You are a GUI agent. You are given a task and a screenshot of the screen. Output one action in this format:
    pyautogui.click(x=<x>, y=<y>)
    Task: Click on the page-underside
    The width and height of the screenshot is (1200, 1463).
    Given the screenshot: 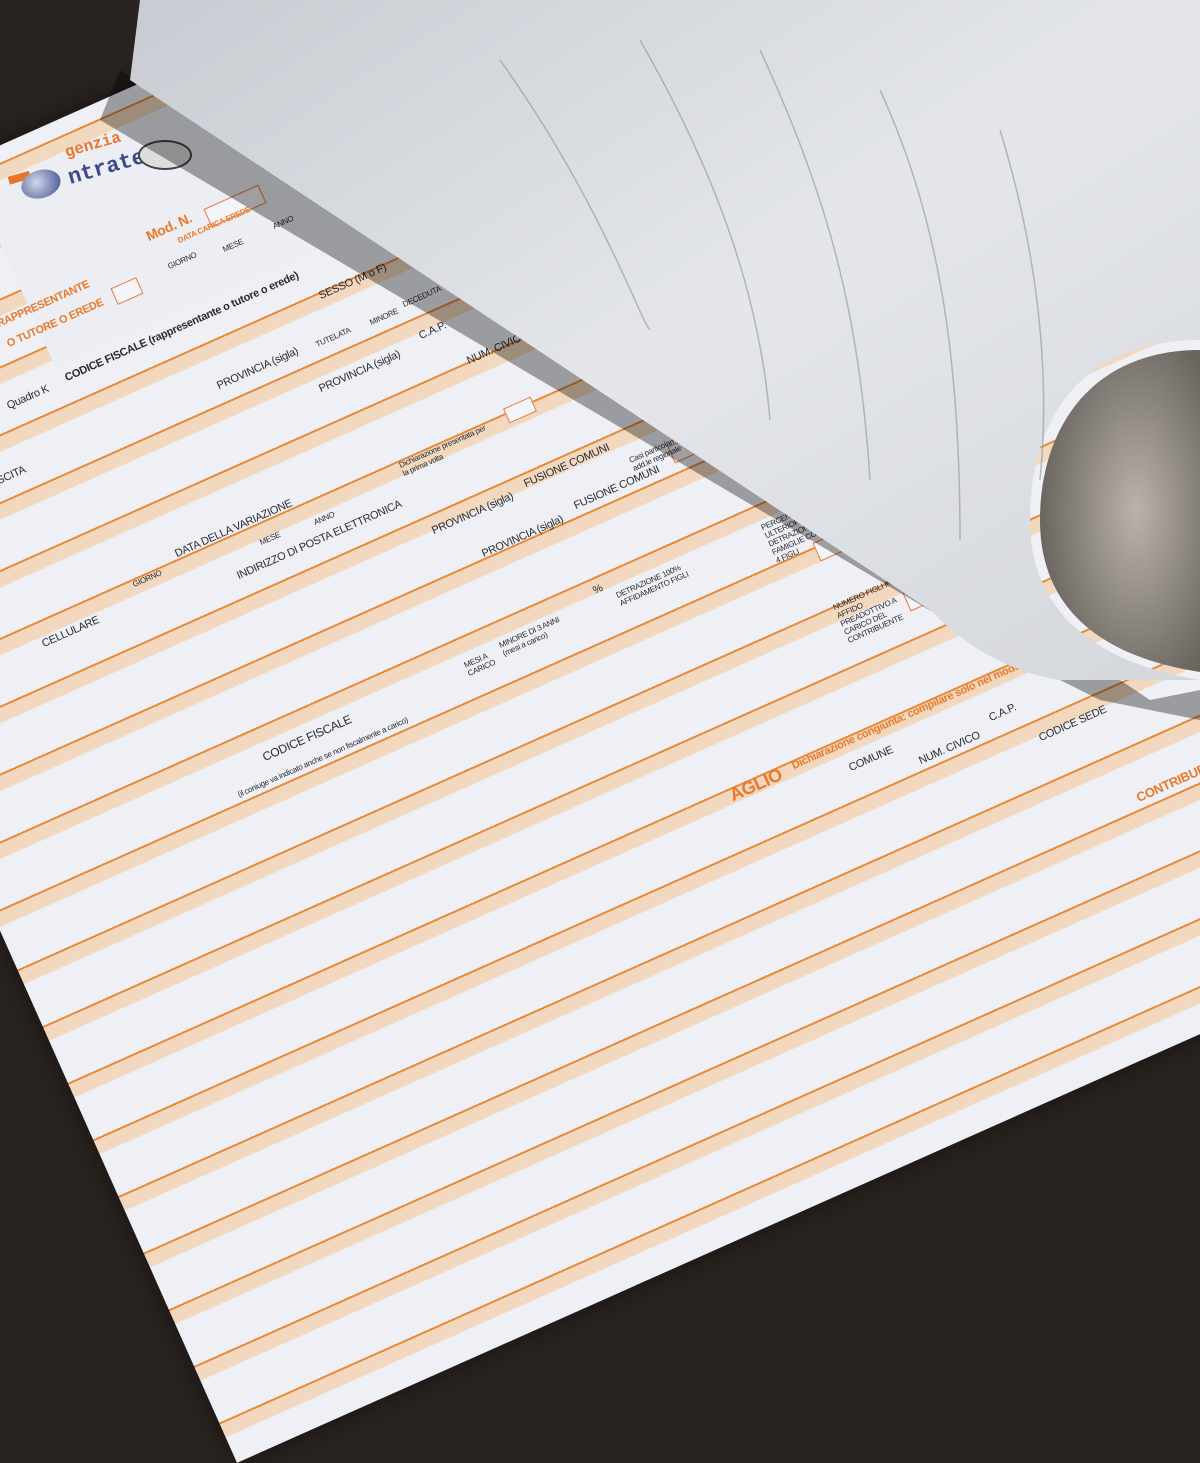 What is the action you would take?
    pyautogui.click(x=1120, y=511)
    